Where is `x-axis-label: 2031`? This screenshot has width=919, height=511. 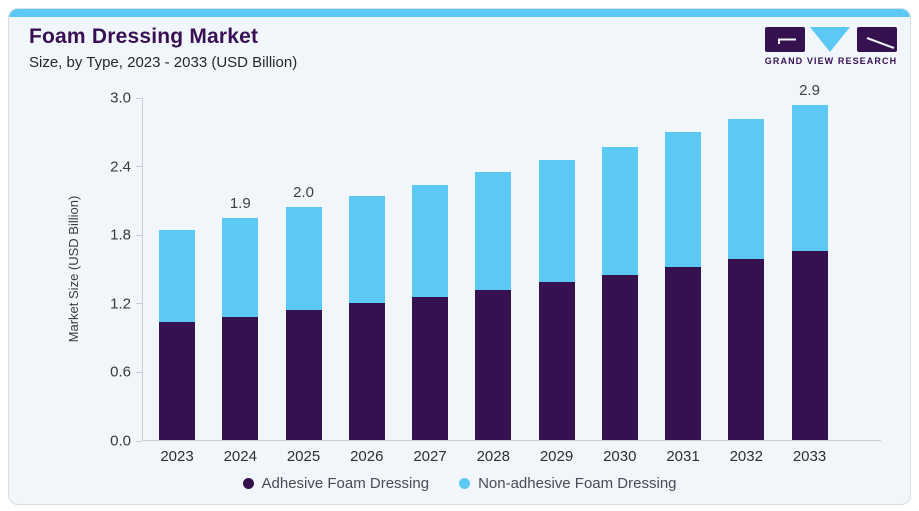
x-axis-label: 2031 is located at coordinates (683, 456).